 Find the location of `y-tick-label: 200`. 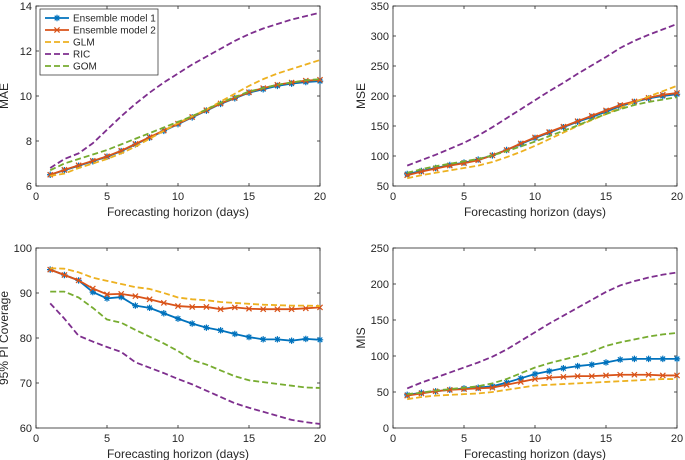

y-tick-label: 200 is located at coordinates (380, 97).